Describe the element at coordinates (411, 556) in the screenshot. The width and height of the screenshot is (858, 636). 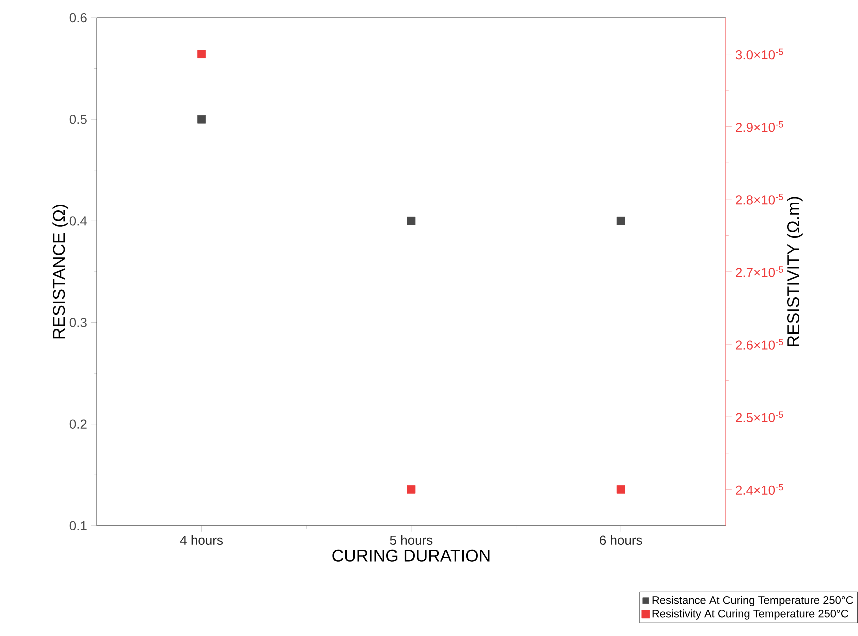
I see `x-axis-title: CURING DURATION` at that location.